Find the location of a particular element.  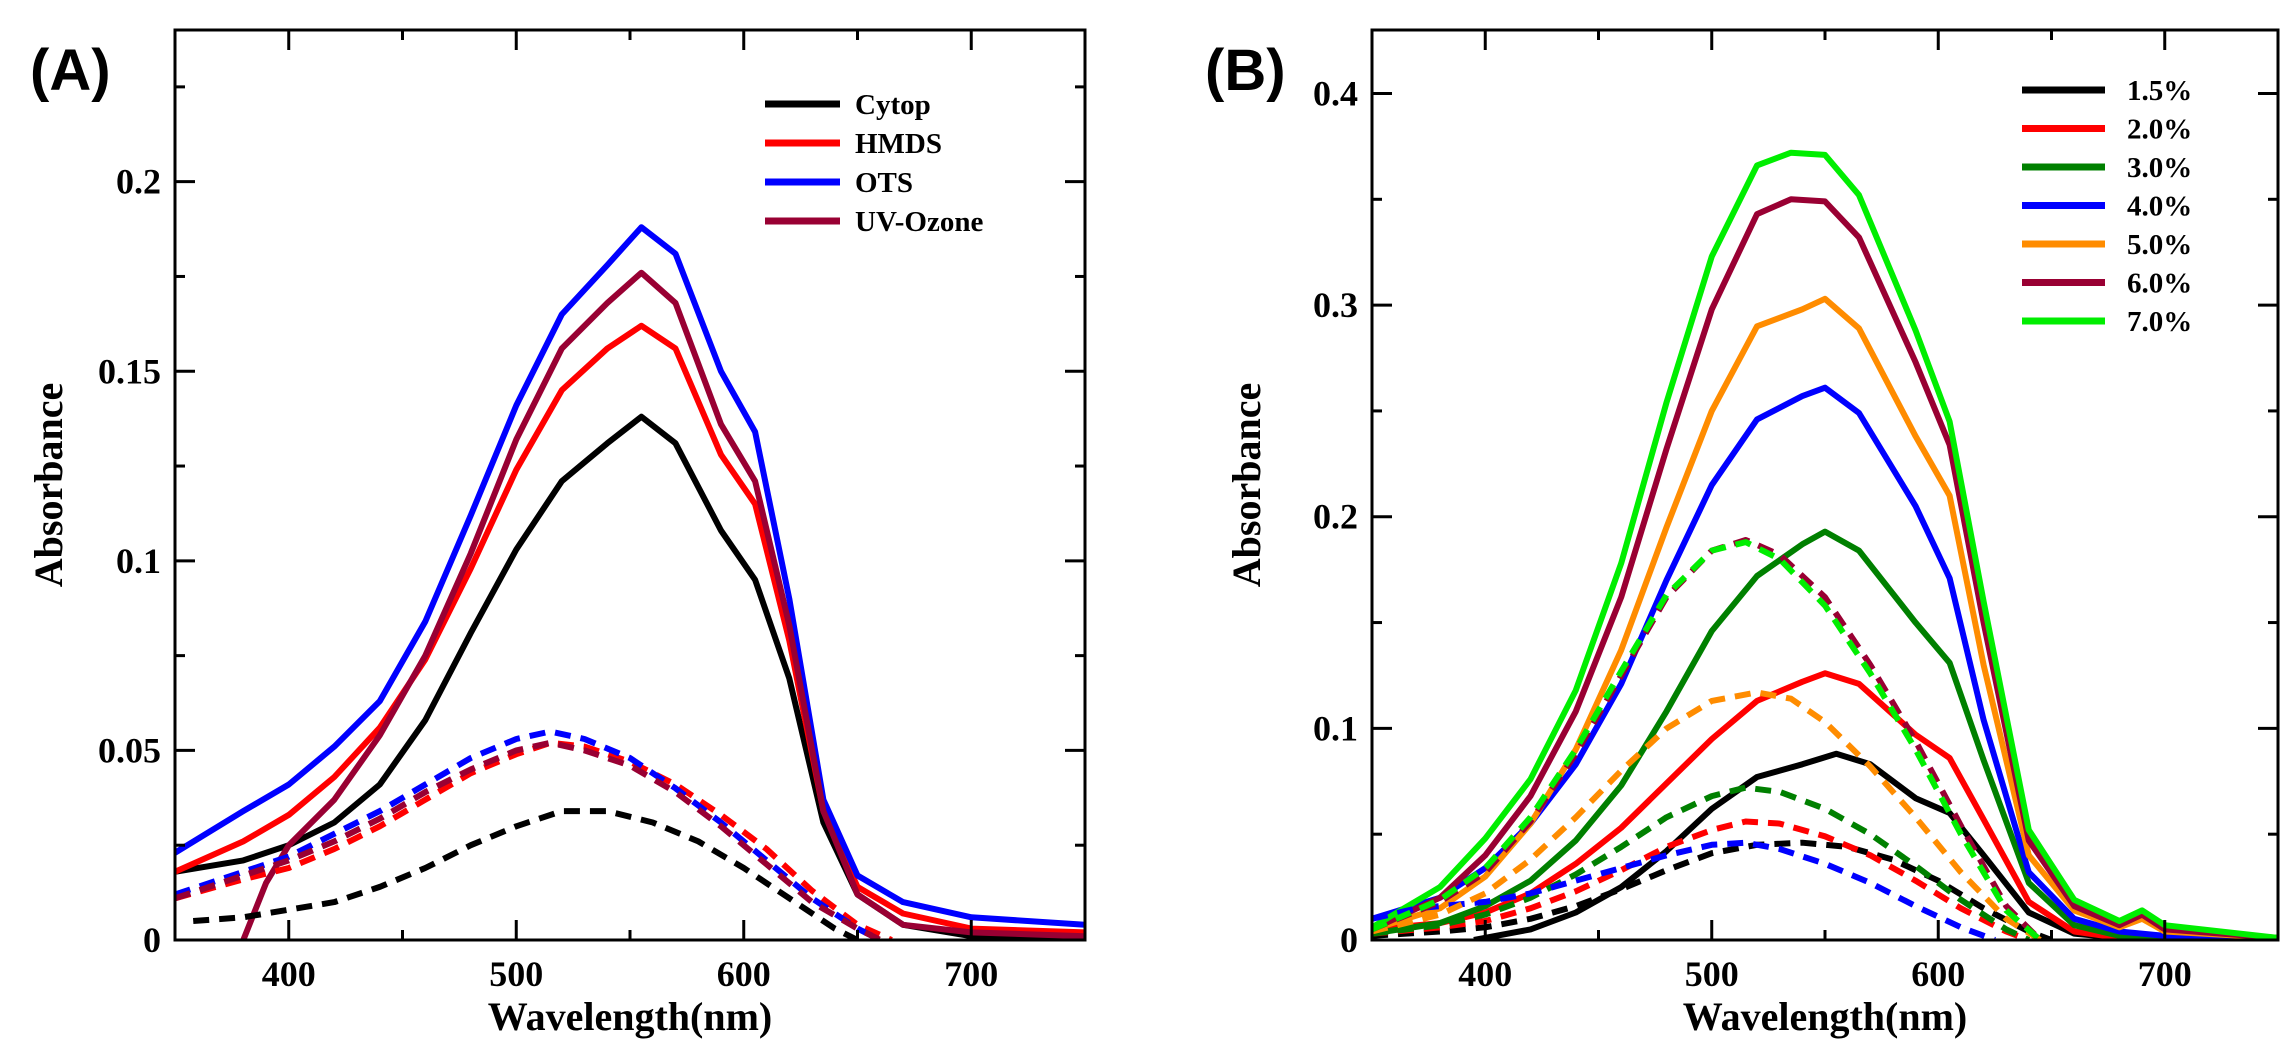

series-line-7-0-dashed is located at coordinates (1707, 739).